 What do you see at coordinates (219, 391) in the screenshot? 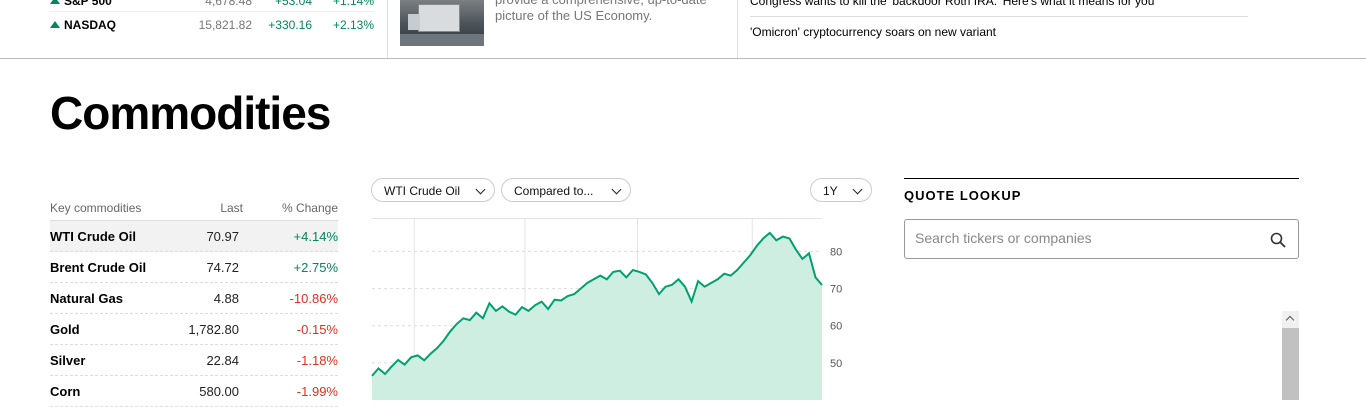
I see `commodity-last: 580.00` at bounding box center [219, 391].